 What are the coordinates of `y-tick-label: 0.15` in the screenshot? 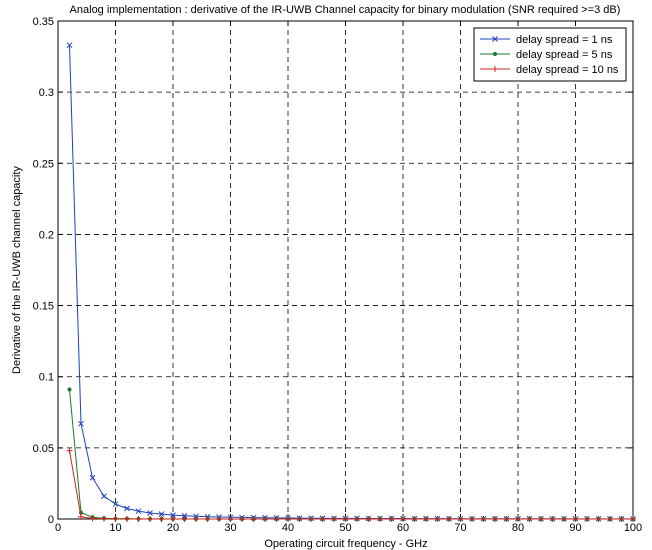 It's located at (43, 307).